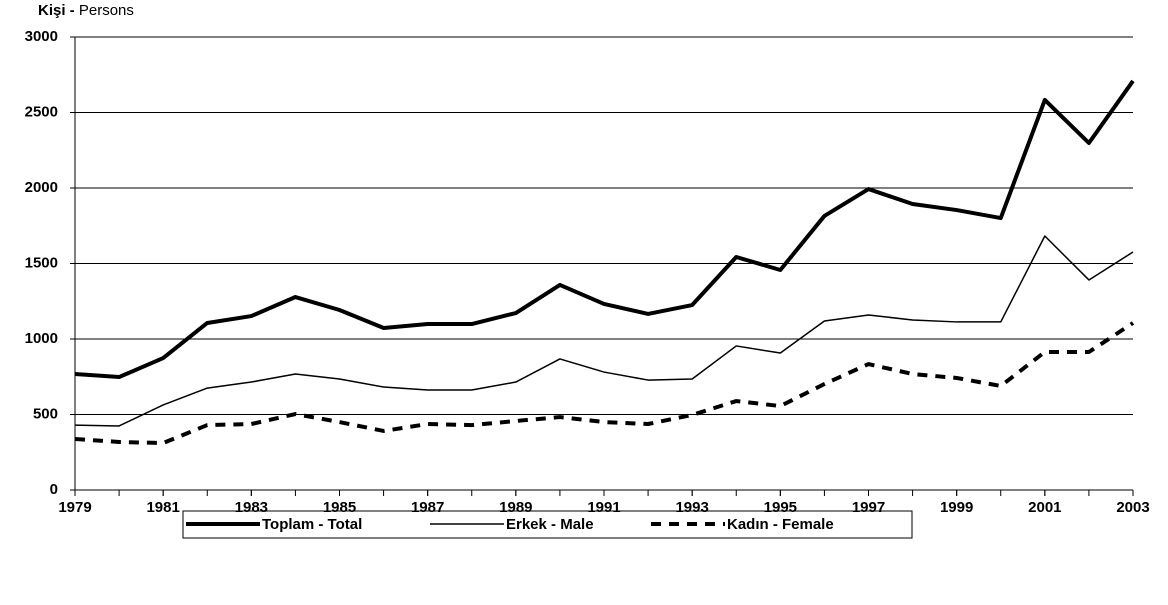 The height and width of the screenshot is (605, 1168). I want to click on x-tick-label: 1999, so click(956, 507).